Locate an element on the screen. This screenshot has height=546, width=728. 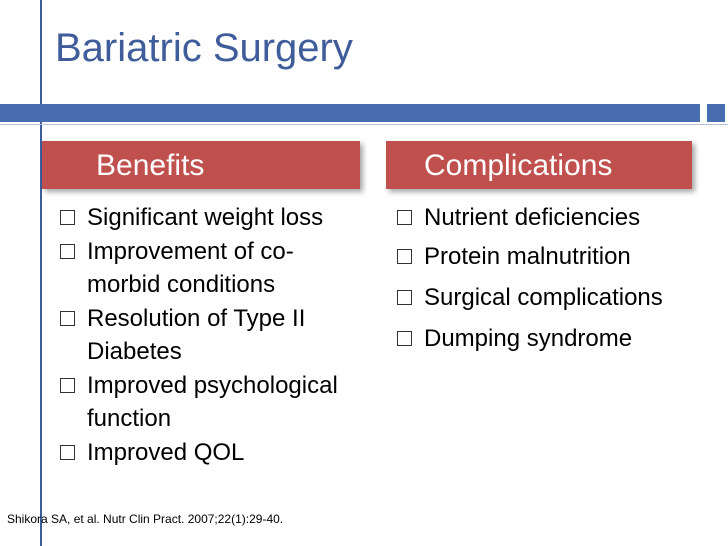
benefit-item: Resolution of Type II Diabetes is located at coordinates (208, 335).